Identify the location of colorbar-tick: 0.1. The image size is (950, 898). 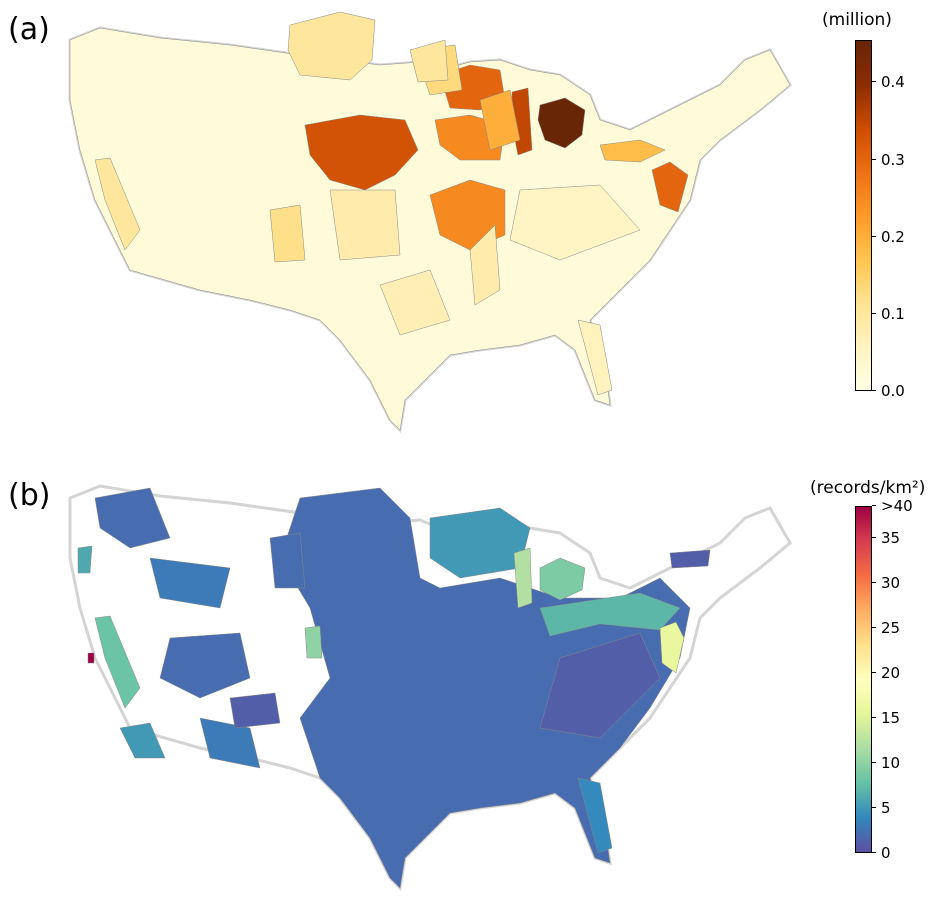
(888, 314).